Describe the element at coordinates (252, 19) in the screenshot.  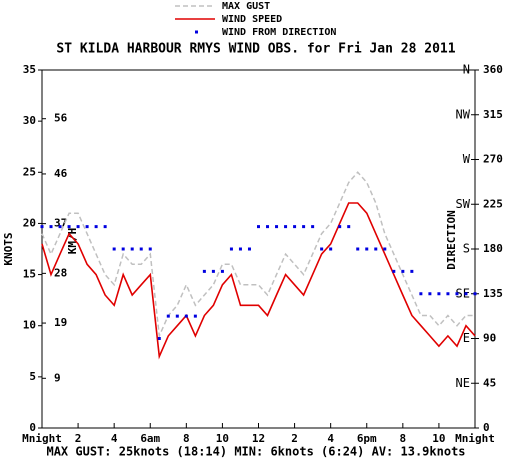
I see `legend-label: WIND SPEED` at that location.